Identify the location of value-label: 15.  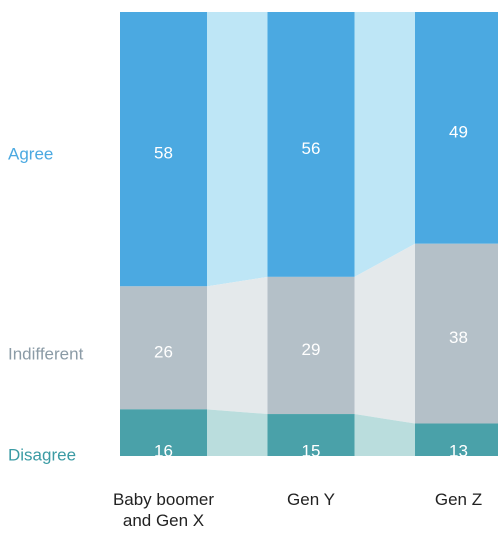
(311, 450).